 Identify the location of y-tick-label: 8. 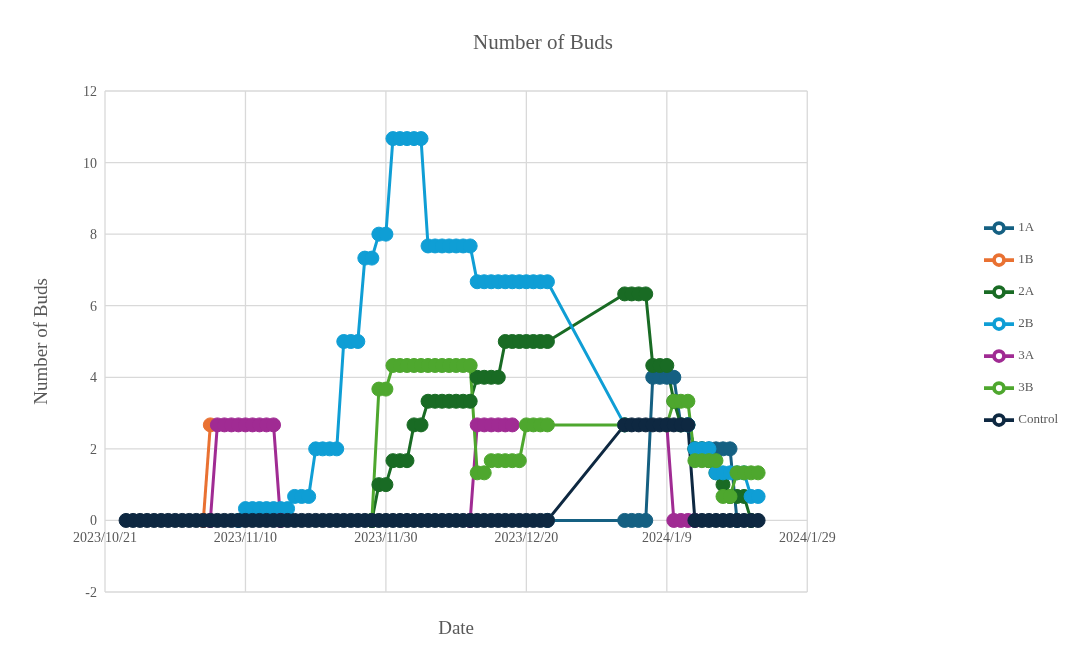
(93, 235).